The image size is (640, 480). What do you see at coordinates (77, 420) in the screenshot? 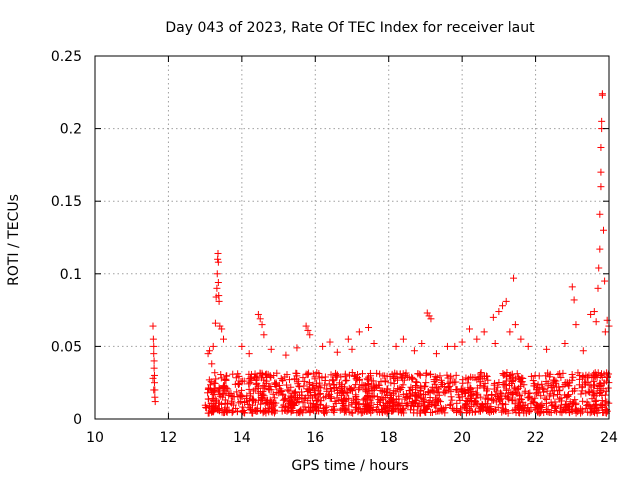
I see `y-tick-label: 0` at bounding box center [77, 420].